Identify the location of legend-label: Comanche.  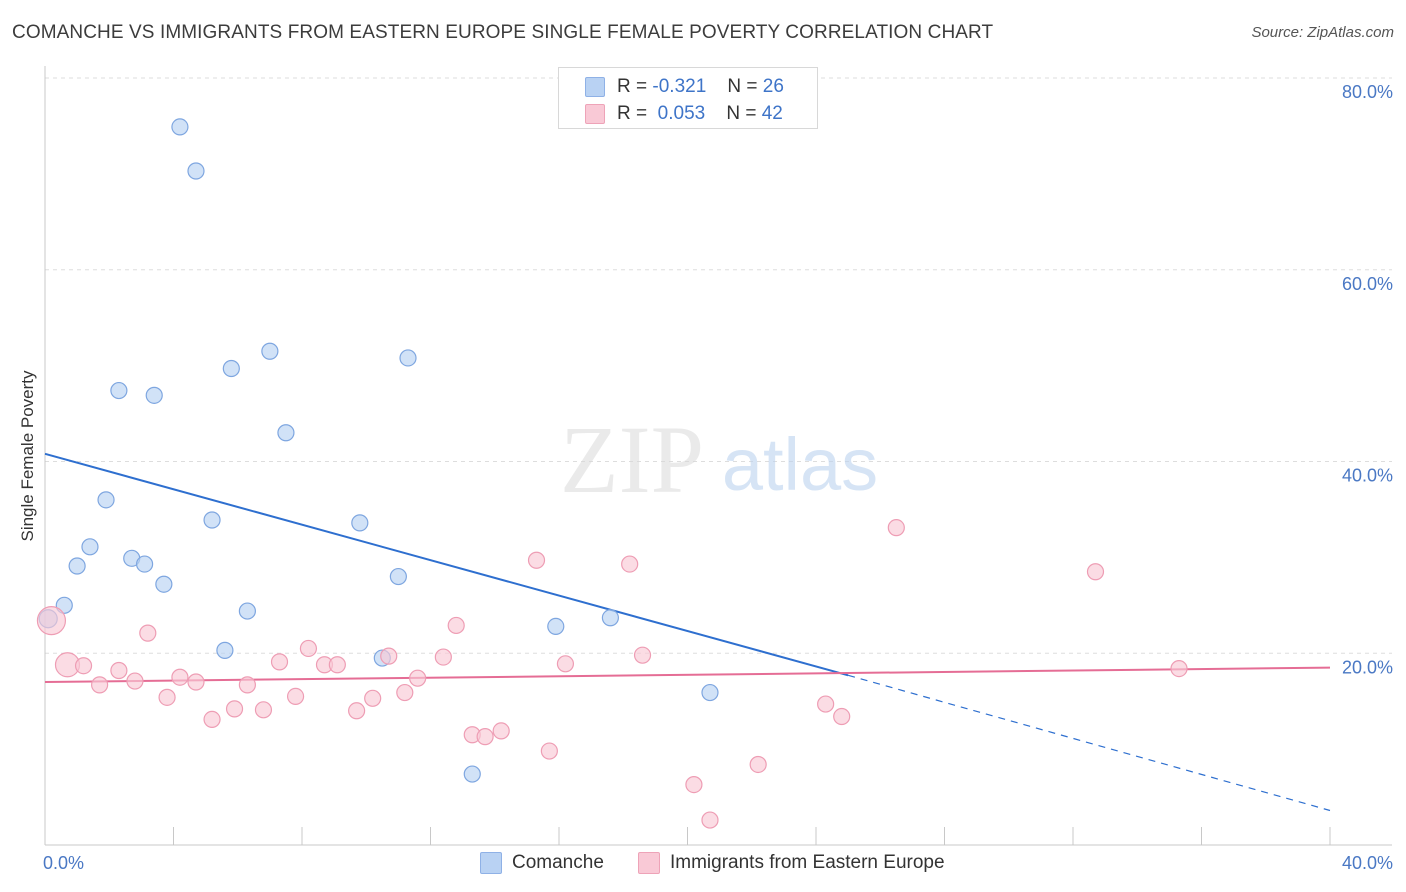
(558, 862).